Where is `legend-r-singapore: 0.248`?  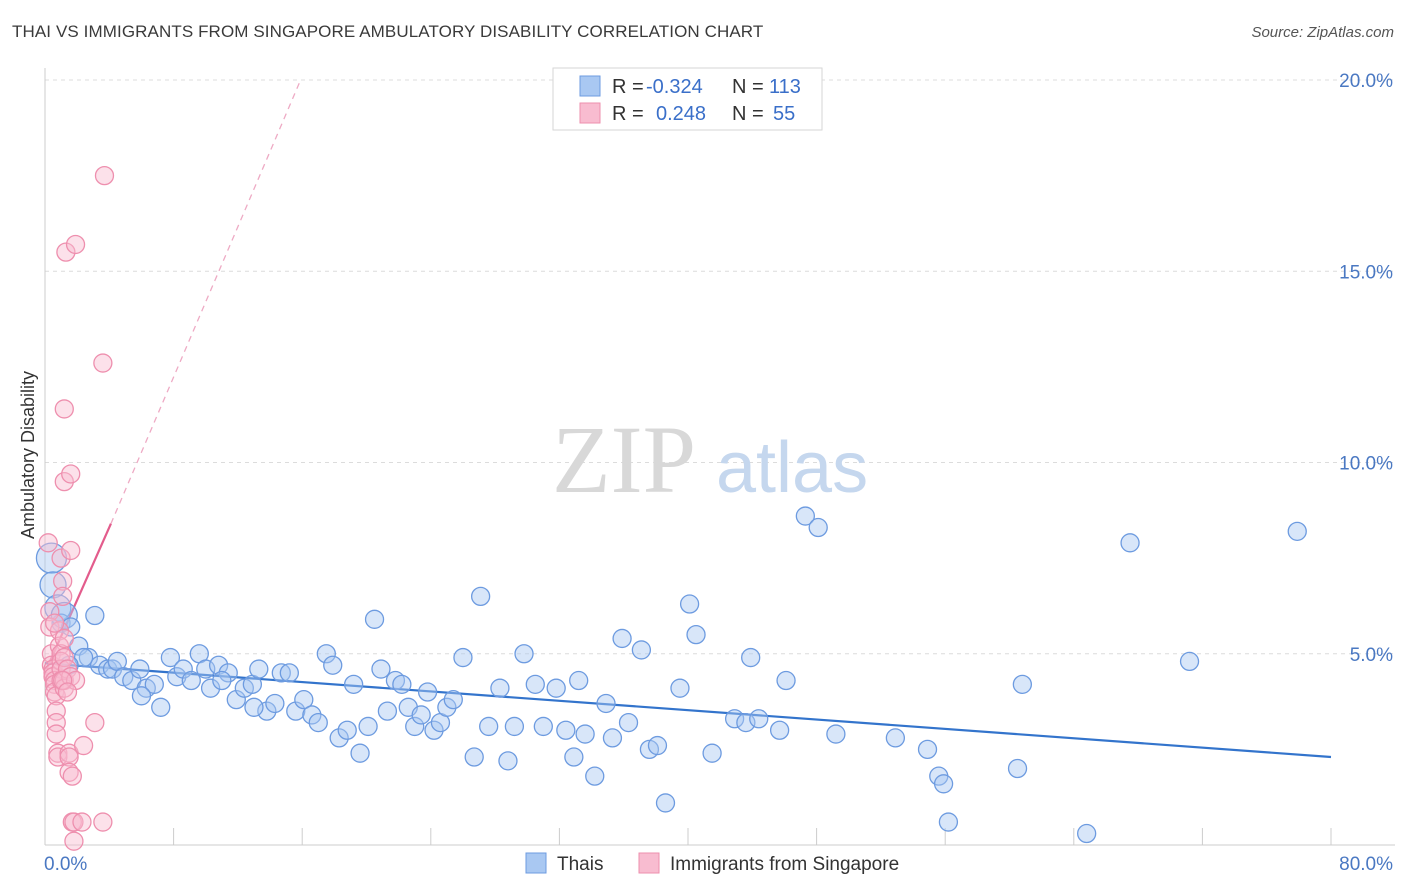
legend-r-singapore: 0.248 is located at coordinates (681, 114).